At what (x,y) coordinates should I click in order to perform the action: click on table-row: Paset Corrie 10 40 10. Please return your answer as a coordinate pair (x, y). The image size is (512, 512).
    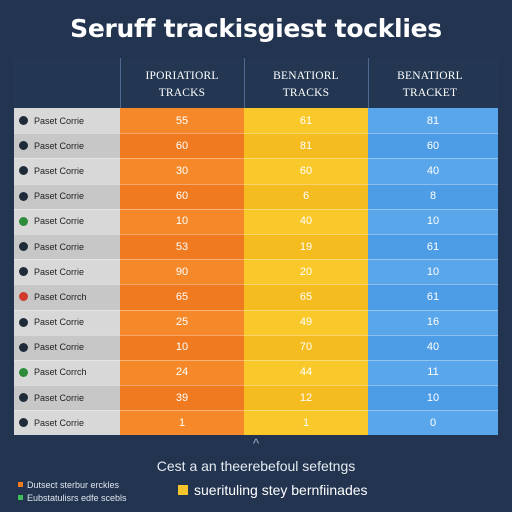
    Looking at the image, I should click on (256, 221).